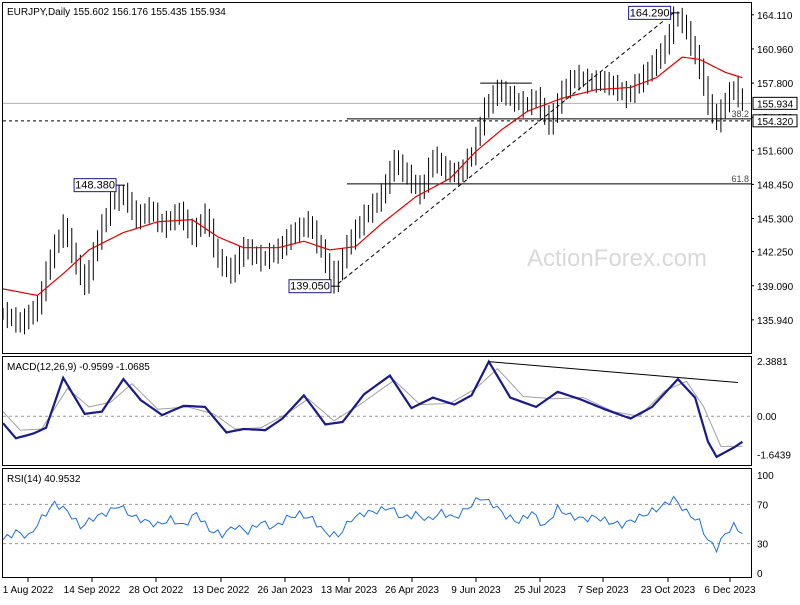 This screenshot has height=605, width=800. I want to click on rsi-line, so click(372, 524).